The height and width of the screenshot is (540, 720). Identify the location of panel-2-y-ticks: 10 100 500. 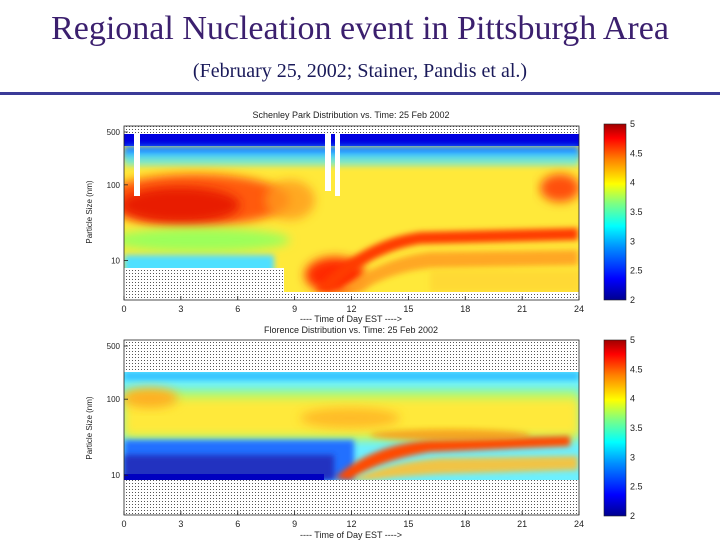
(117, 411).